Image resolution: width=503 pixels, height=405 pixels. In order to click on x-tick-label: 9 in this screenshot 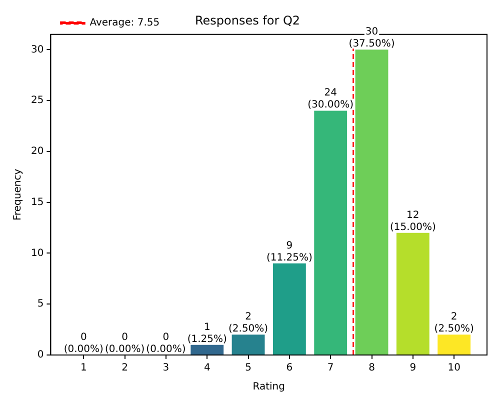, I will do `click(413, 368)`.